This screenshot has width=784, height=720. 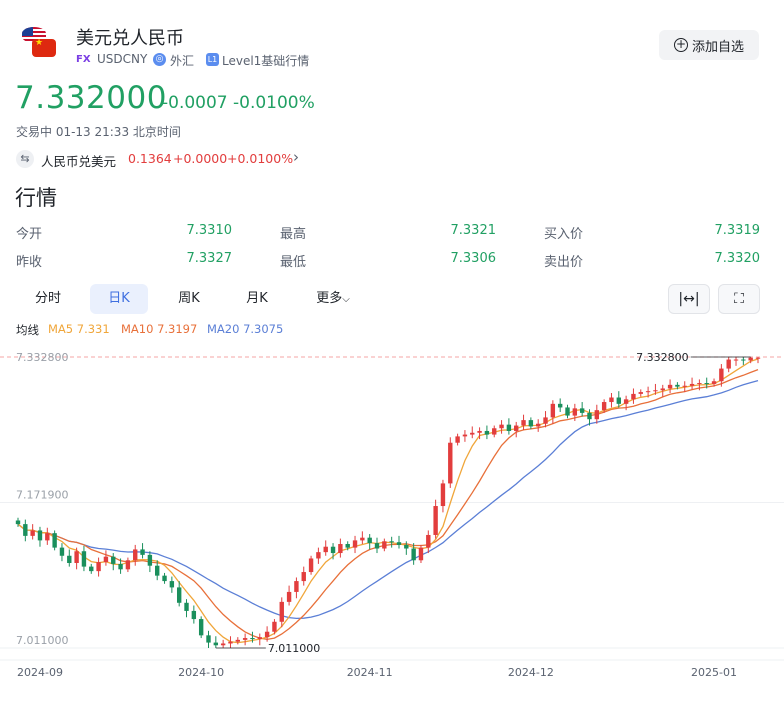 I want to click on add-watchlist-button: + 添加自选, so click(x=709, y=45).